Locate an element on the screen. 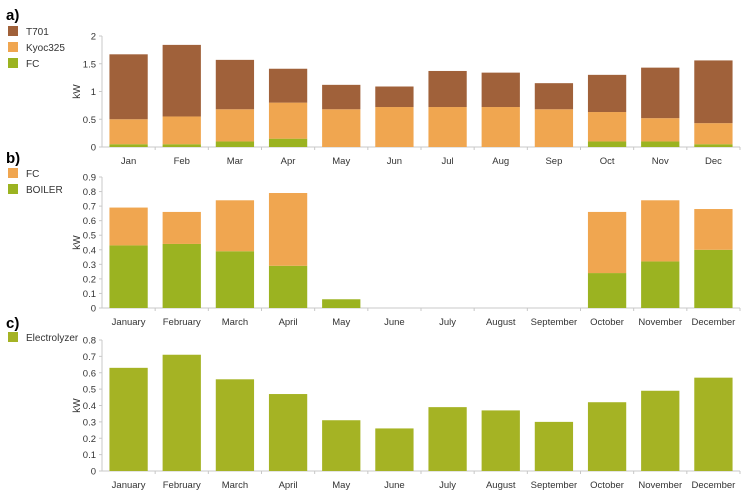  bar-boiler-may is located at coordinates (341, 303).